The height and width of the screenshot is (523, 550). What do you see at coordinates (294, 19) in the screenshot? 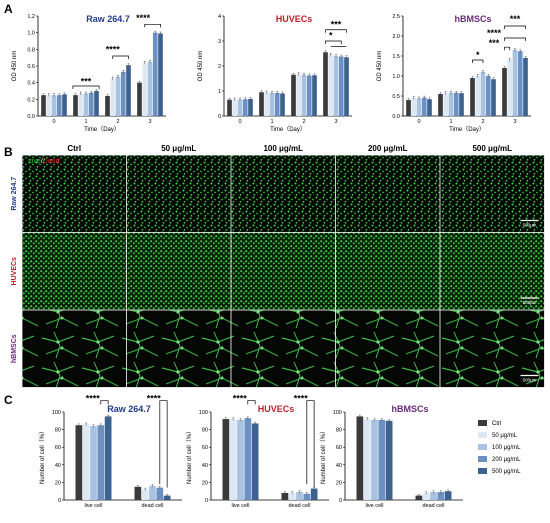
I see `chart-title: HUVECs` at bounding box center [294, 19].